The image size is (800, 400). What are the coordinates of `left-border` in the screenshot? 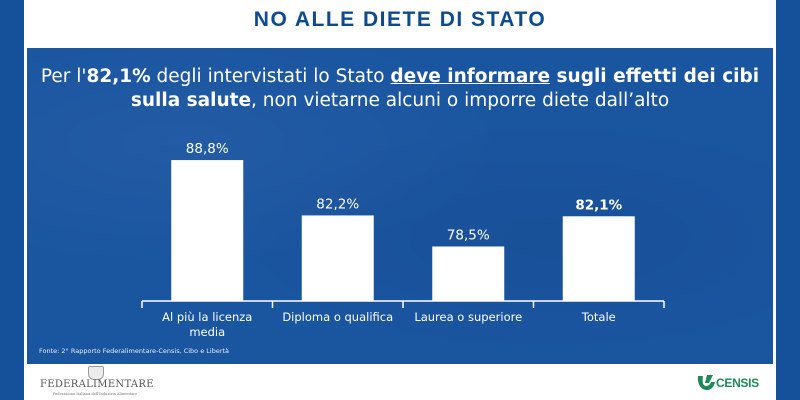 It's located at (12, 200).